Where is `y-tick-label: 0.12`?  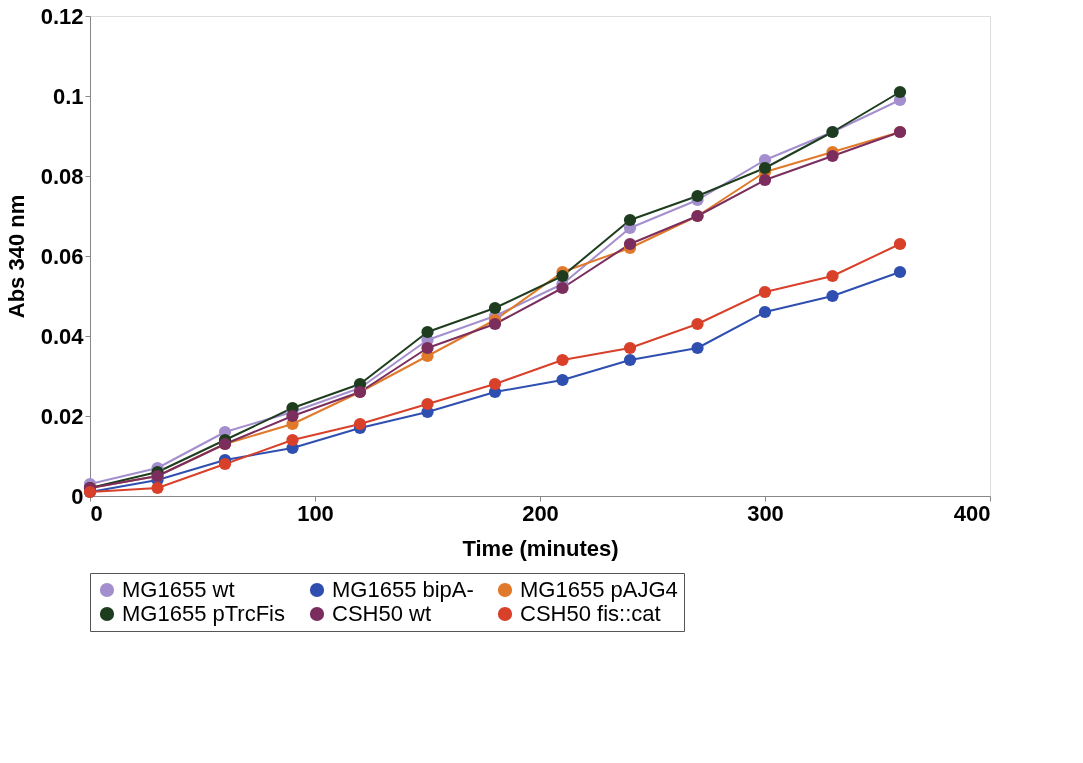
y-tick-label: 0.12 is located at coordinates (62, 16).